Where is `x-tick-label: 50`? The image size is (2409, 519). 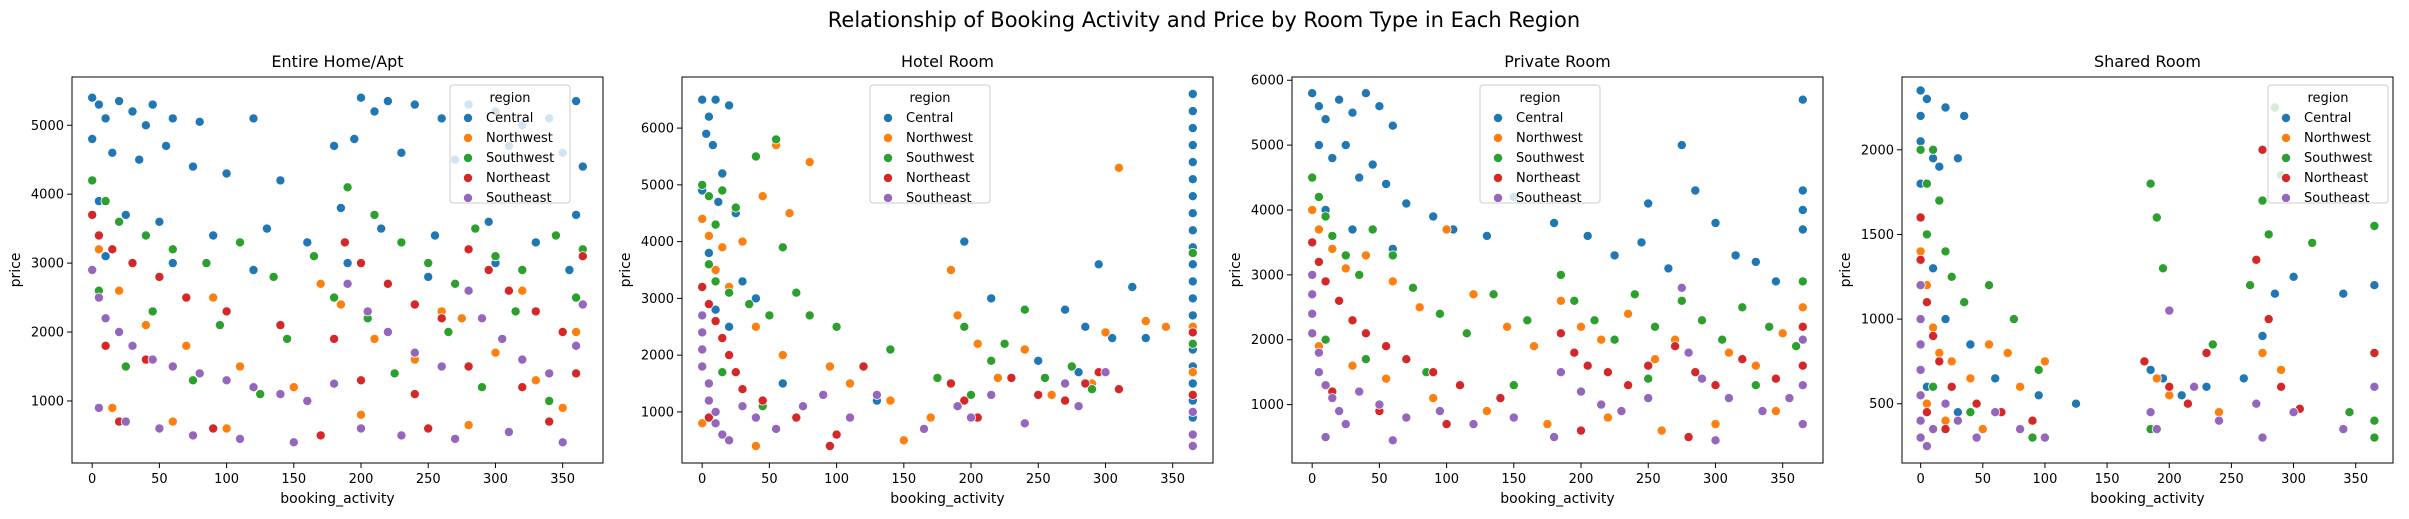
x-tick-label: 50 is located at coordinates (1379, 479).